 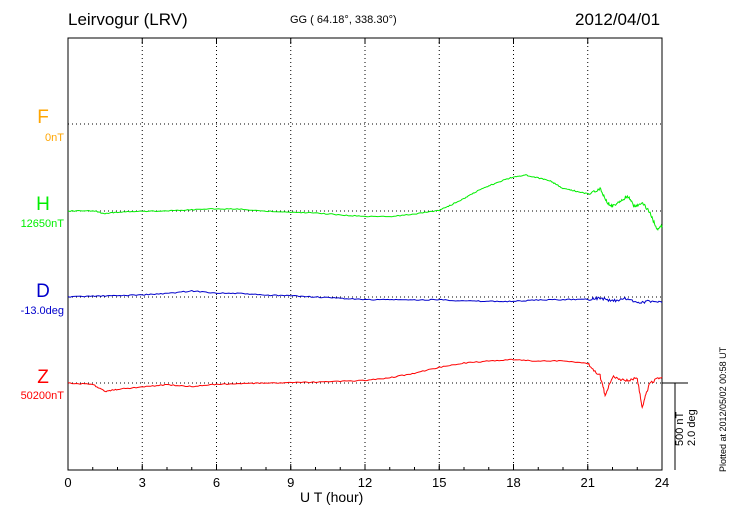 I want to click on x-tick-label: 18, so click(x=513, y=482).